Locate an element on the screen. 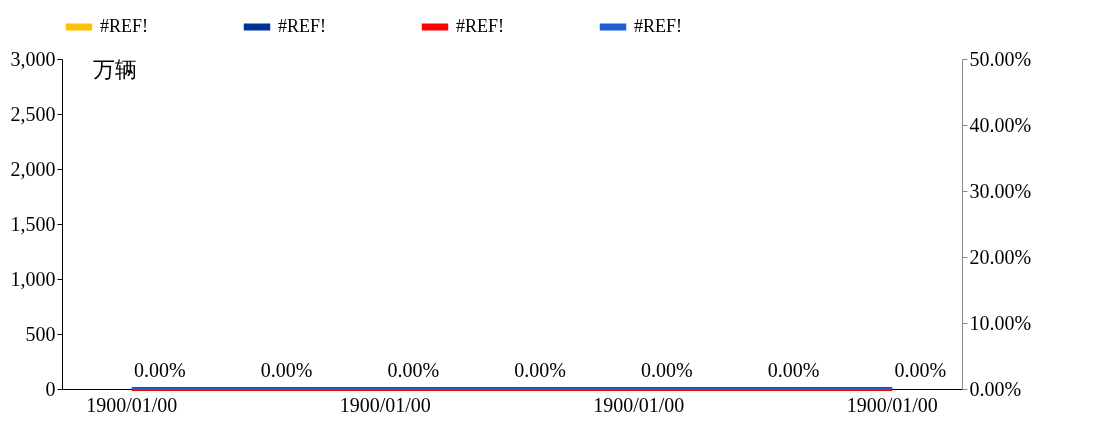  y-tick-label: 0 is located at coordinates (50, 388).